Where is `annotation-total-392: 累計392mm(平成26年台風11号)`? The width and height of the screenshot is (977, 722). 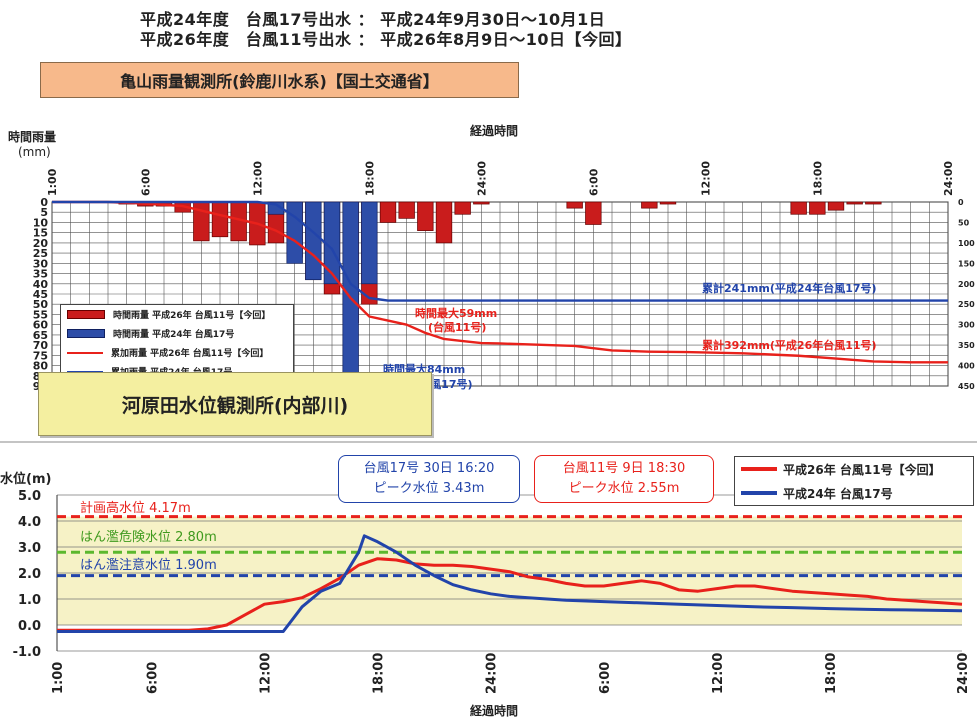
annotation-total-392: 累計392mm(平成26年台風11号) is located at coordinates (789, 345).